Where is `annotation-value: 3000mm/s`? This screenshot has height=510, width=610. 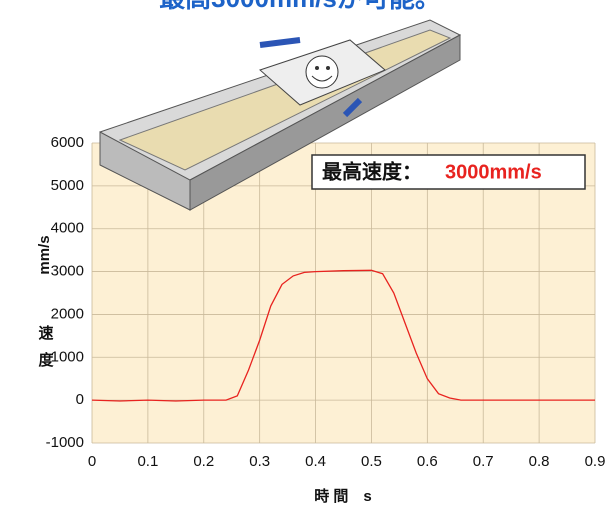 annotation-value: 3000mm/s is located at coordinates (493, 172).